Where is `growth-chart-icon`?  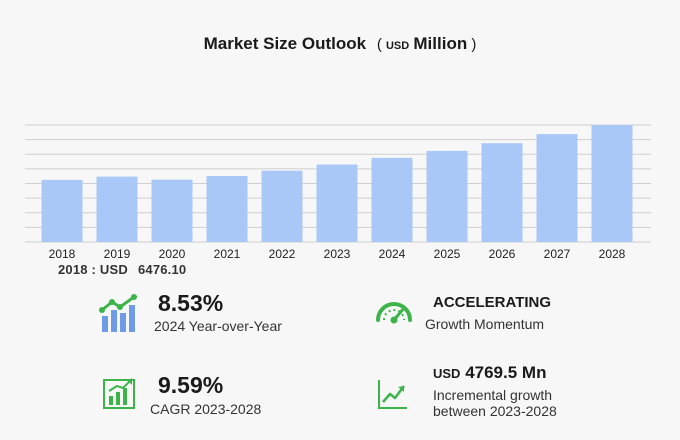 growth-chart-icon is located at coordinates (119, 393).